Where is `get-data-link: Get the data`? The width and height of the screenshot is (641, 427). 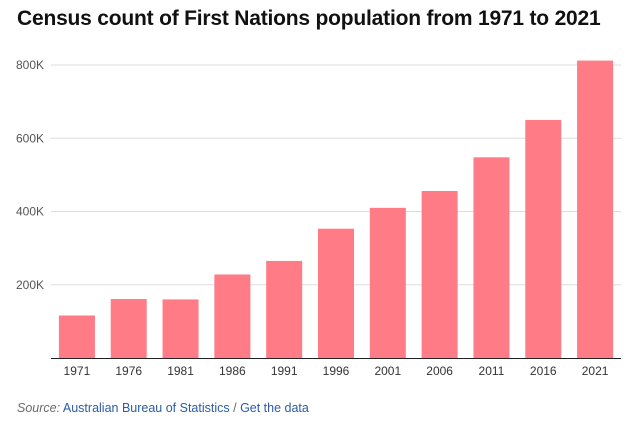 get-data-link: Get the data is located at coordinates (274, 408).